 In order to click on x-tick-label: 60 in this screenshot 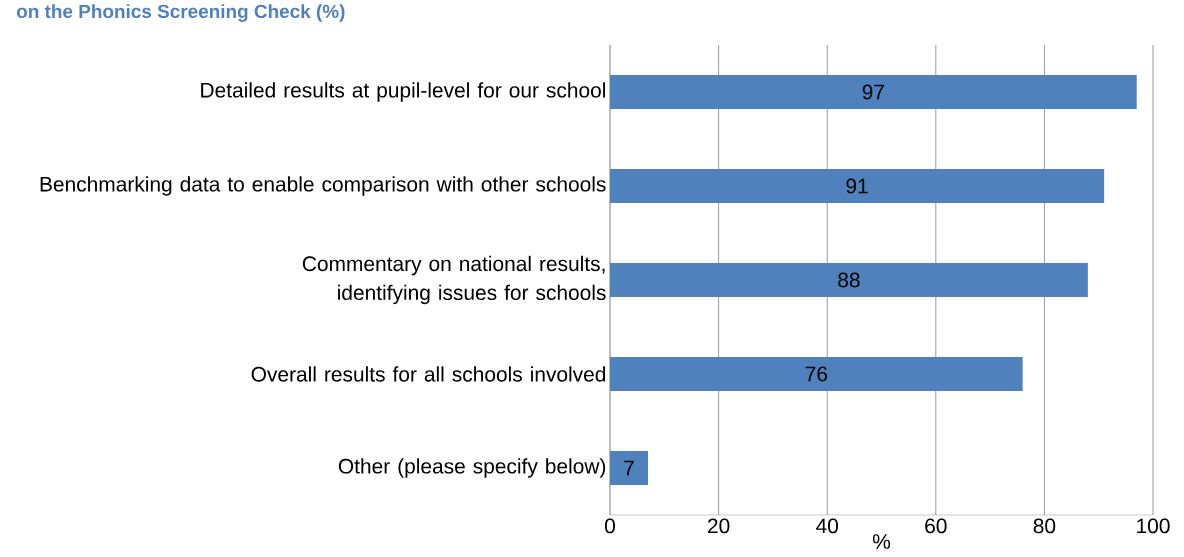, I will do `click(936, 526)`.